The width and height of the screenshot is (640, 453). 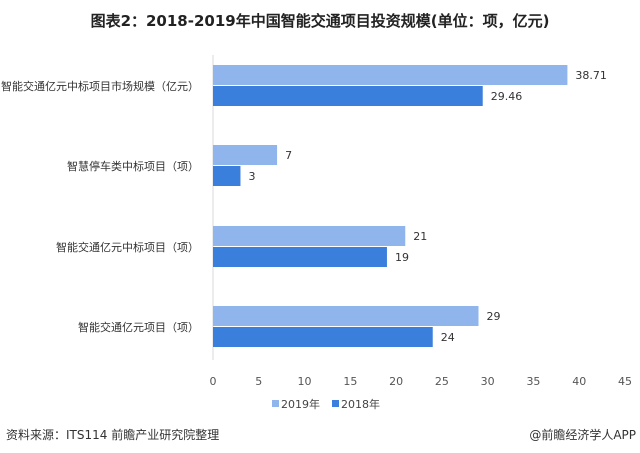 I want to click on data-label: 7, so click(x=288, y=155).